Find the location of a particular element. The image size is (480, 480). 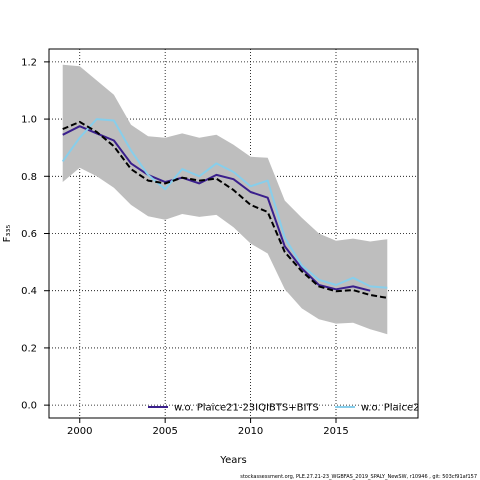

x-tick-label-0: 2000 is located at coordinates (79, 431).